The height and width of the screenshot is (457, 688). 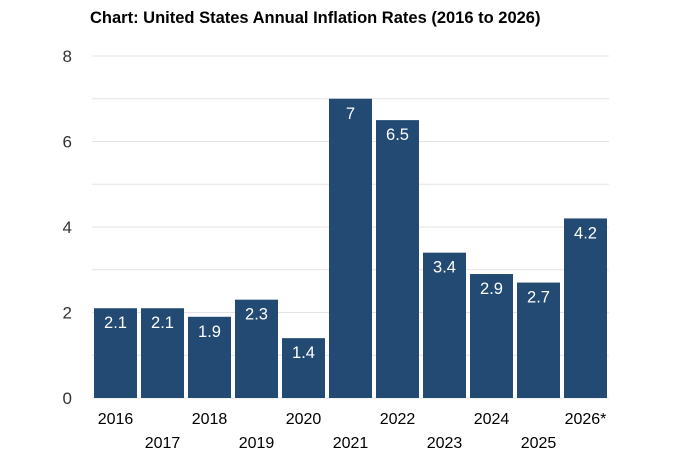 What do you see at coordinates (256, 348) in the screenshot?
I see `bar-2019` at bounding box center [256, 348].